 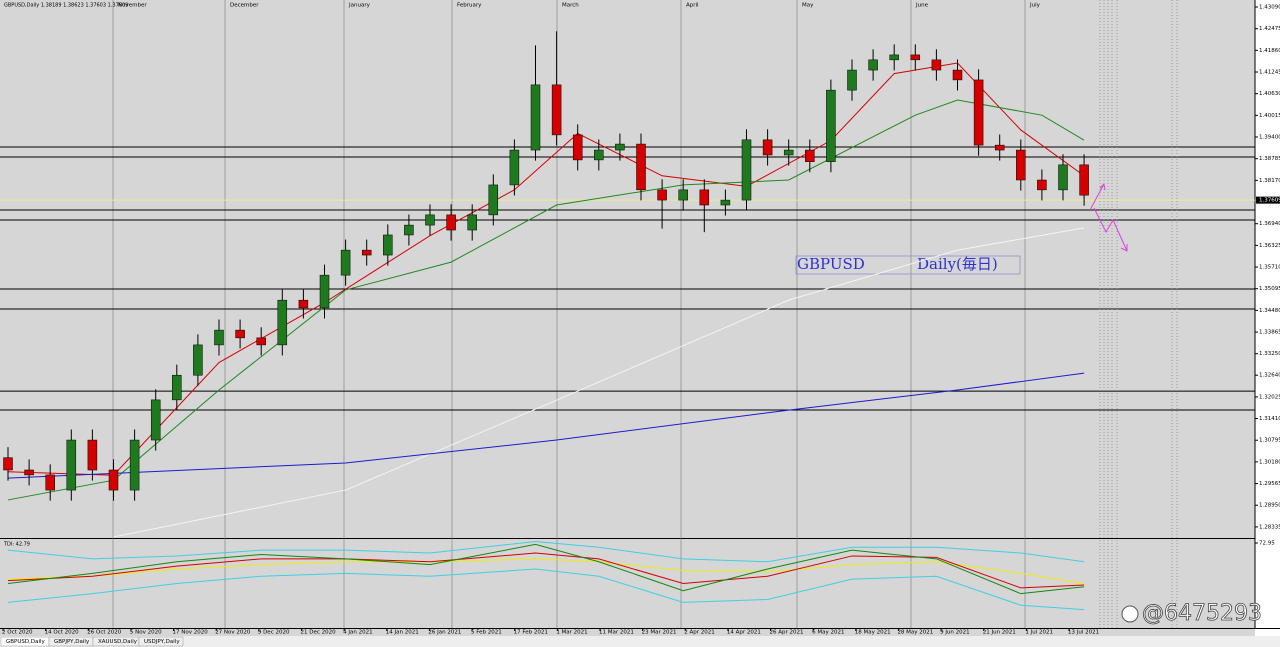 I want to click on y-tick-label: 1.33250, so click(x=1269, y=354).